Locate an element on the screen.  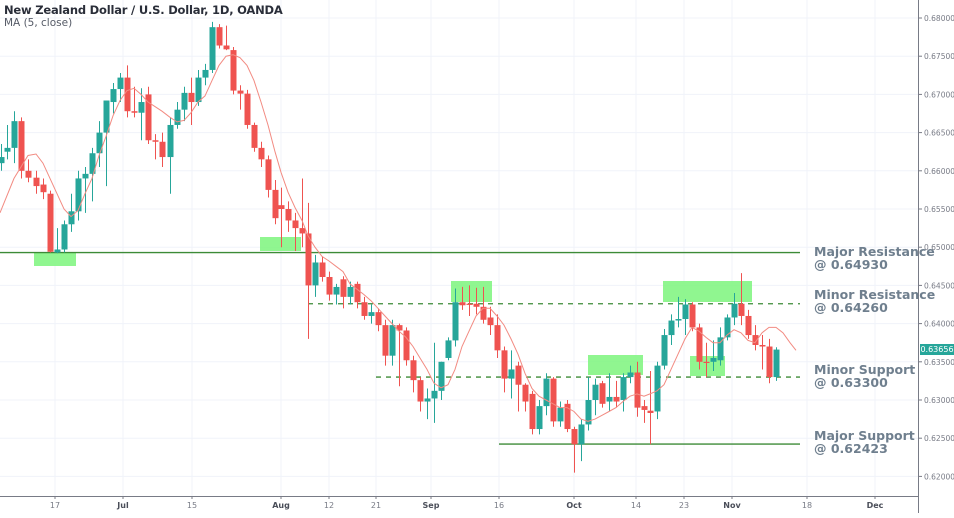
time-tick-label: Nov is located at coordinates (732, 505).